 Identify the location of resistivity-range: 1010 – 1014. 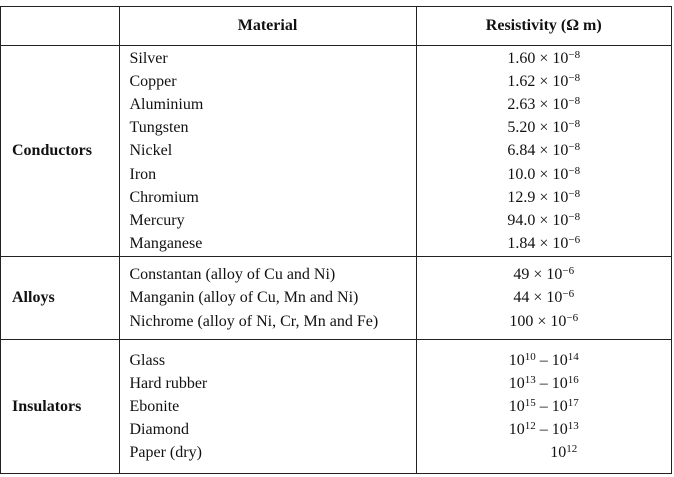
(544, 360).